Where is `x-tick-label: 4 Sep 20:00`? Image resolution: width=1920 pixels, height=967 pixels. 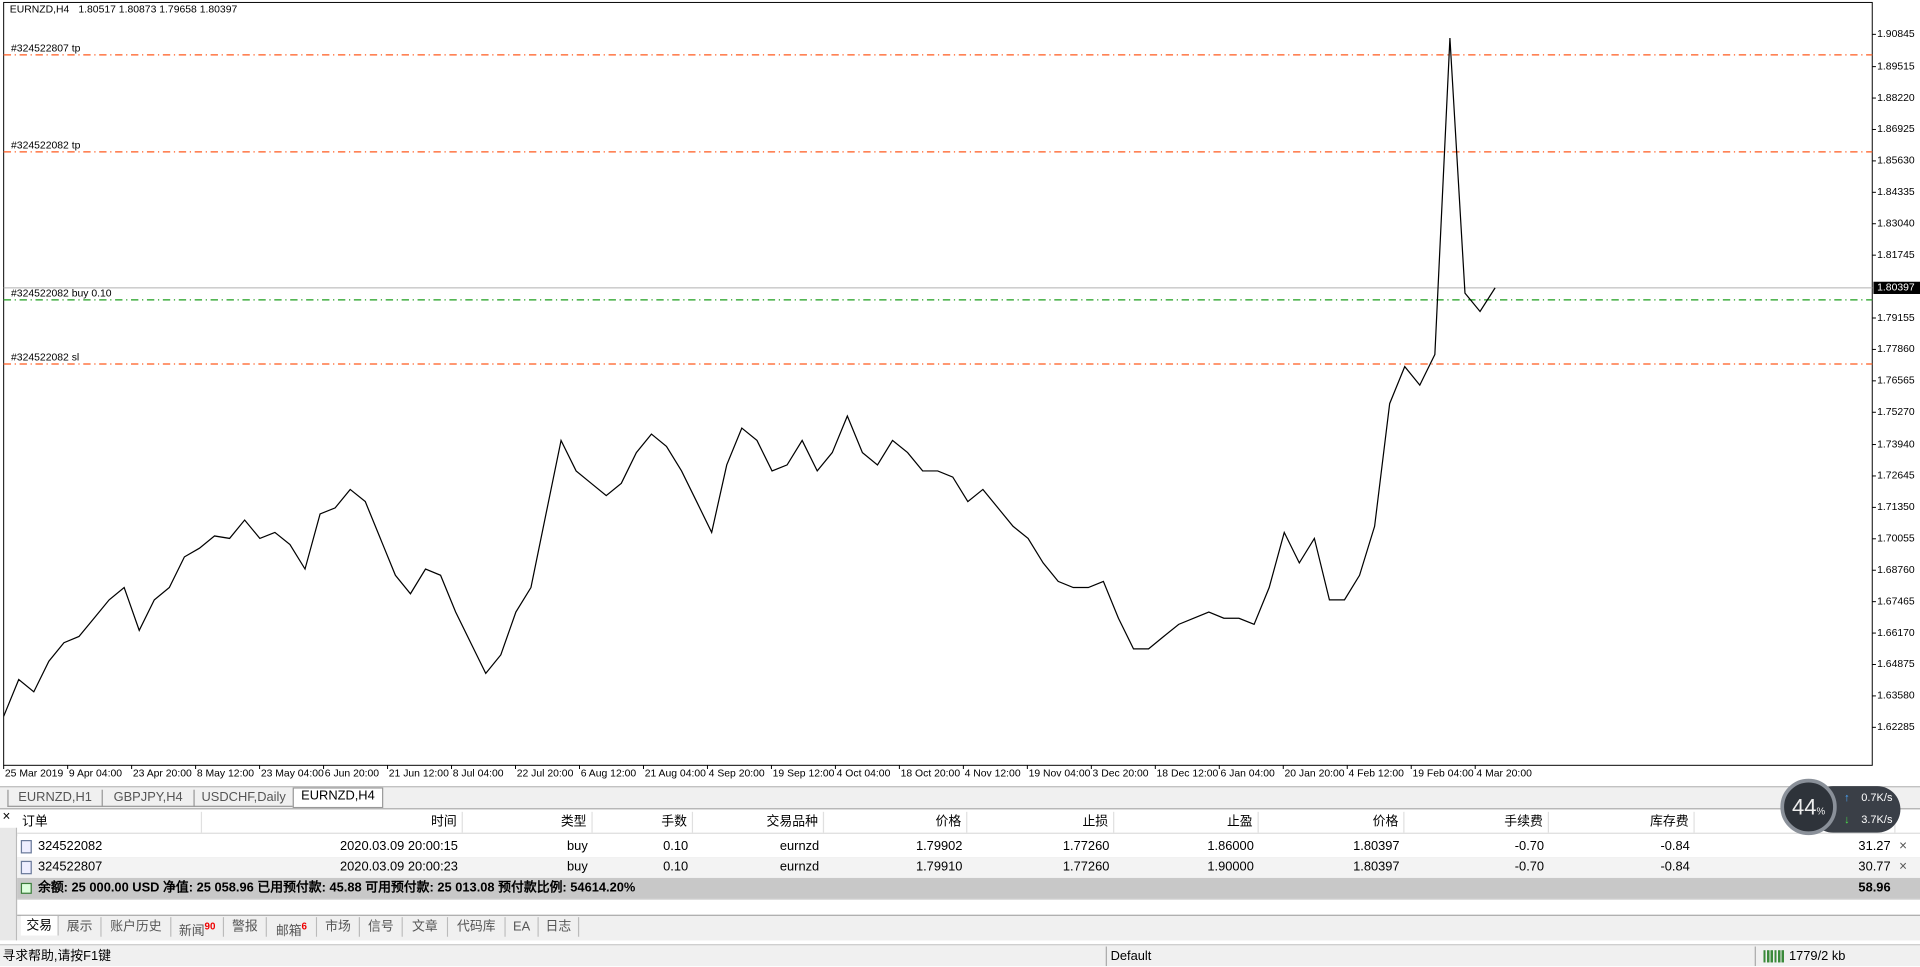
x-tick-label: 4 Sep 20:00 is located at coordinates (737, 774).